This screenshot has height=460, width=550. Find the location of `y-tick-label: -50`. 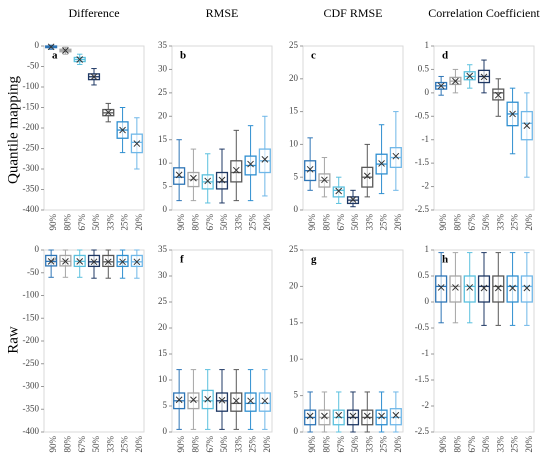

y-tick-label: -50 is located at coordinates (33, 66).